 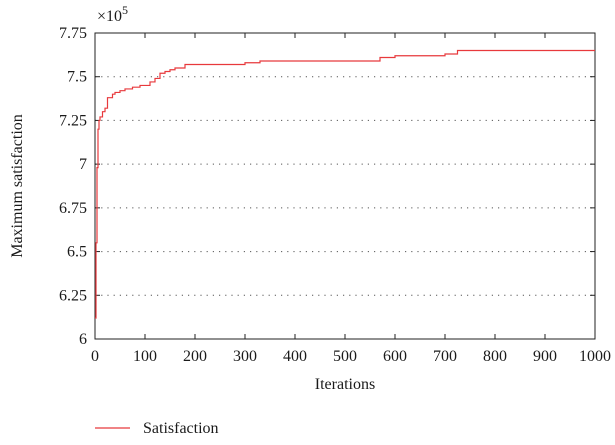 I want to click on x-tick-label: 300, so click(x=245, y=356).